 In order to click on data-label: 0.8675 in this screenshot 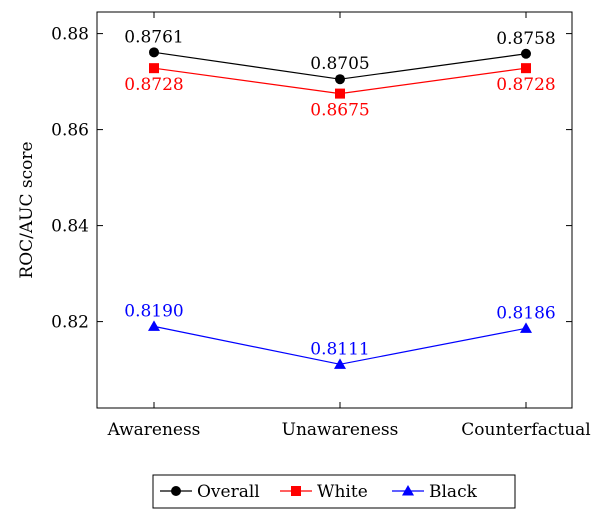, I will do `click(339, 111)`.